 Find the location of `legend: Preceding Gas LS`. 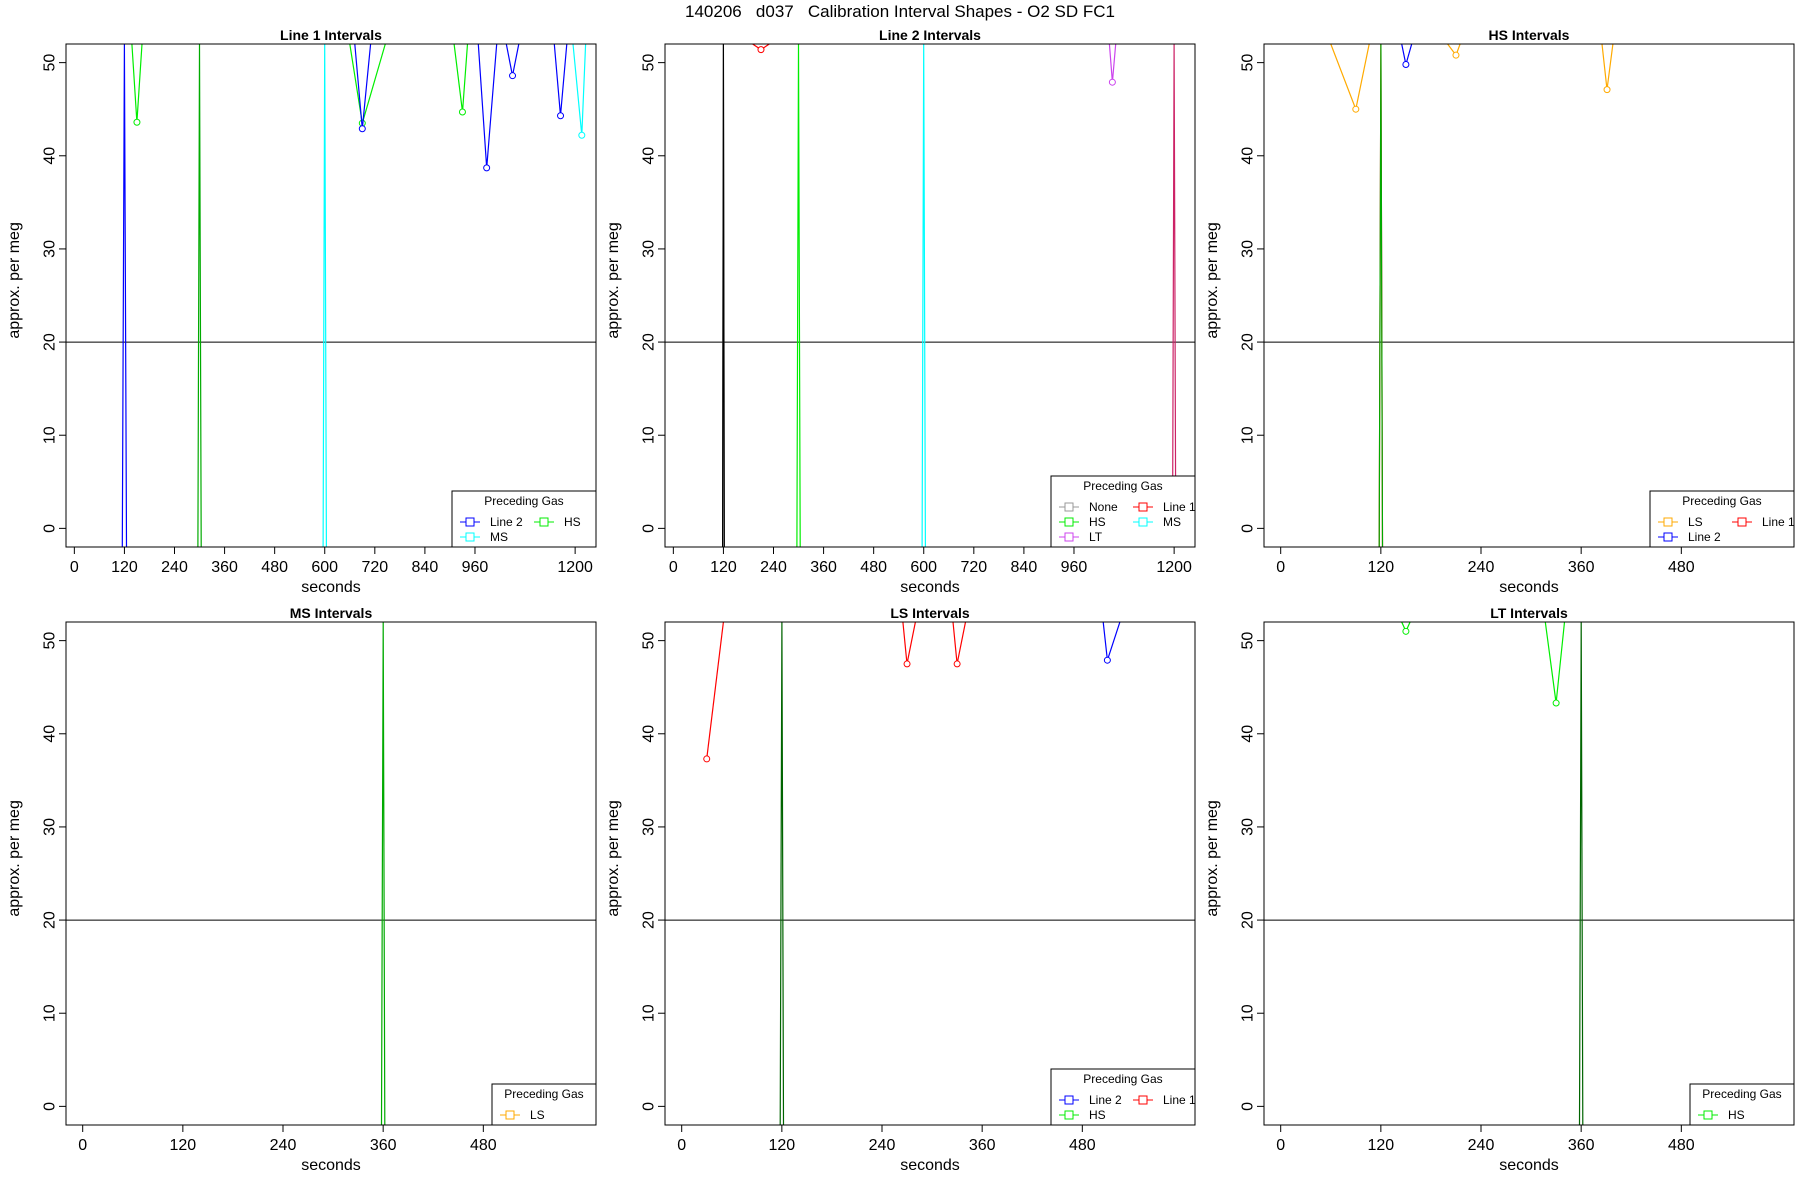

legend: Preceding Gas LS is located at coordinates (544, 1104).